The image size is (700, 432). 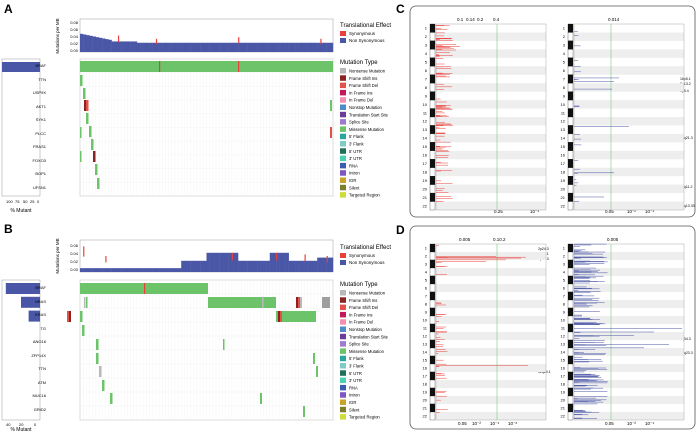 I want to click on panel-b-legend-label: Frame Shift Del, so click(x=363, y=307).